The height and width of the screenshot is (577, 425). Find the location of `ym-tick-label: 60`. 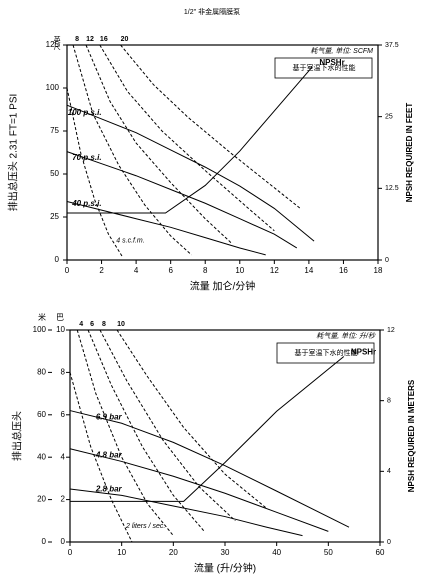

ym-tick-label: 60 is located at coordinates (41, 414).